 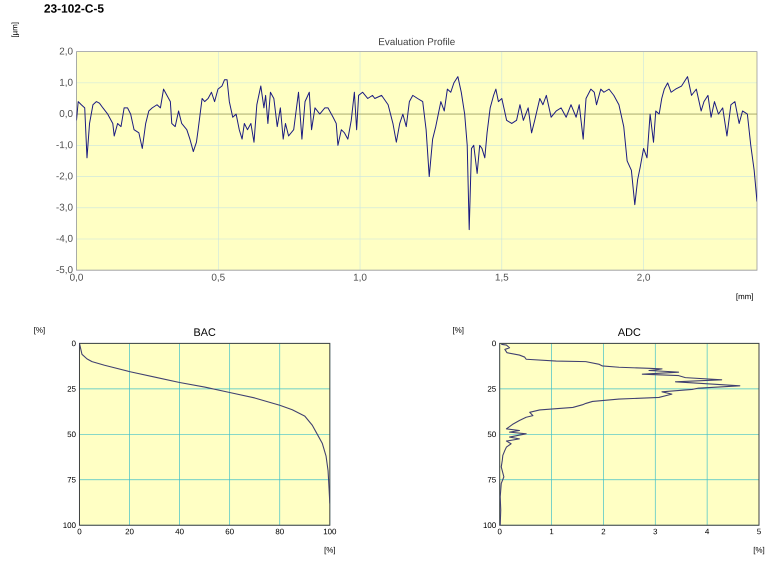 What do you see at coordinates (66, 51) in the screenshot?
I see `y-tick-label: 2,0` at bounding box center [66, 51].